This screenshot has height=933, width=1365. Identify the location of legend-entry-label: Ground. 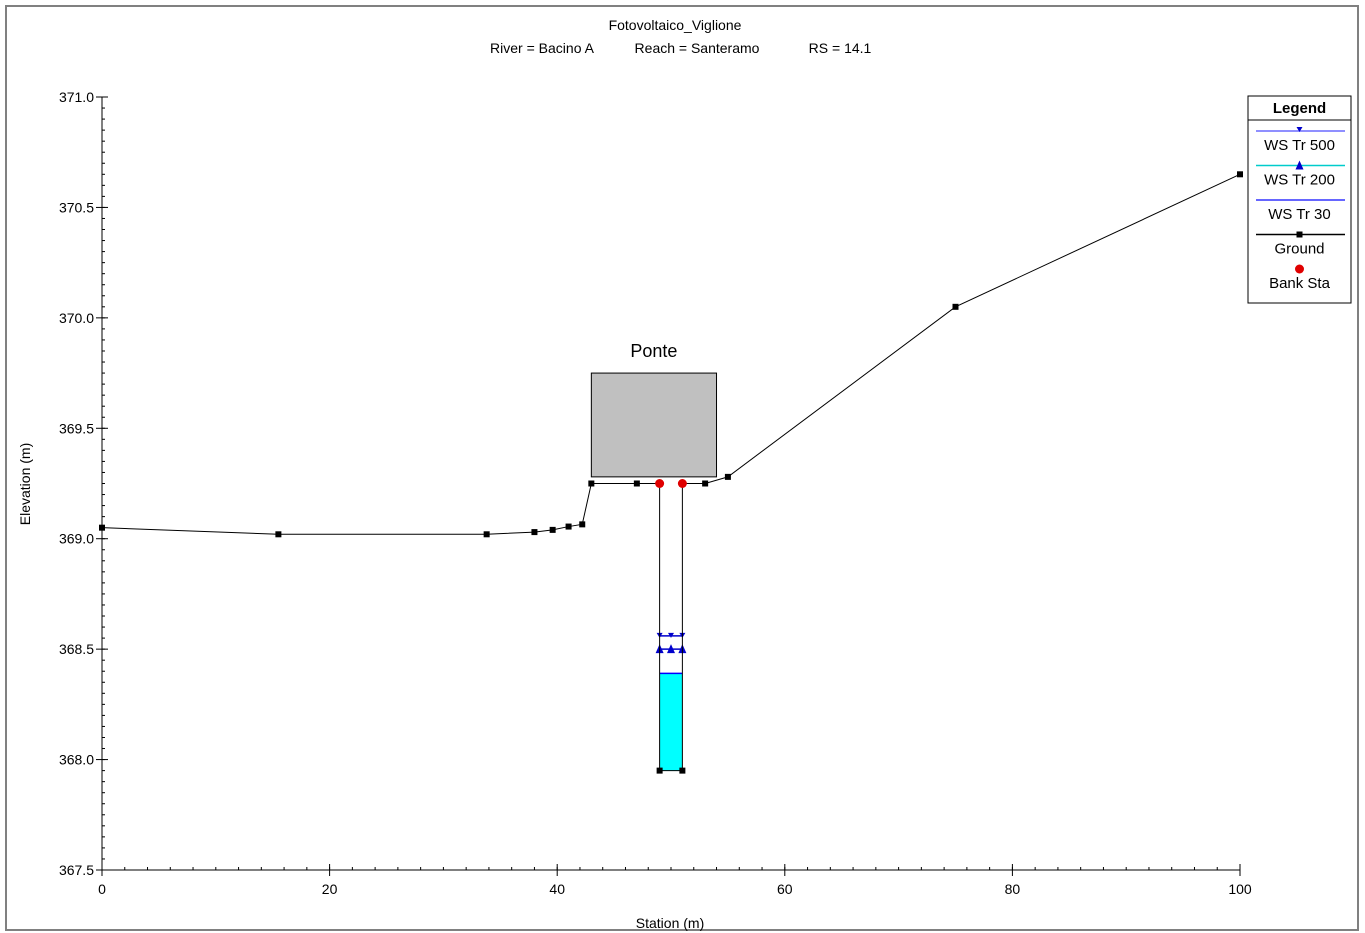
(1299, 249).